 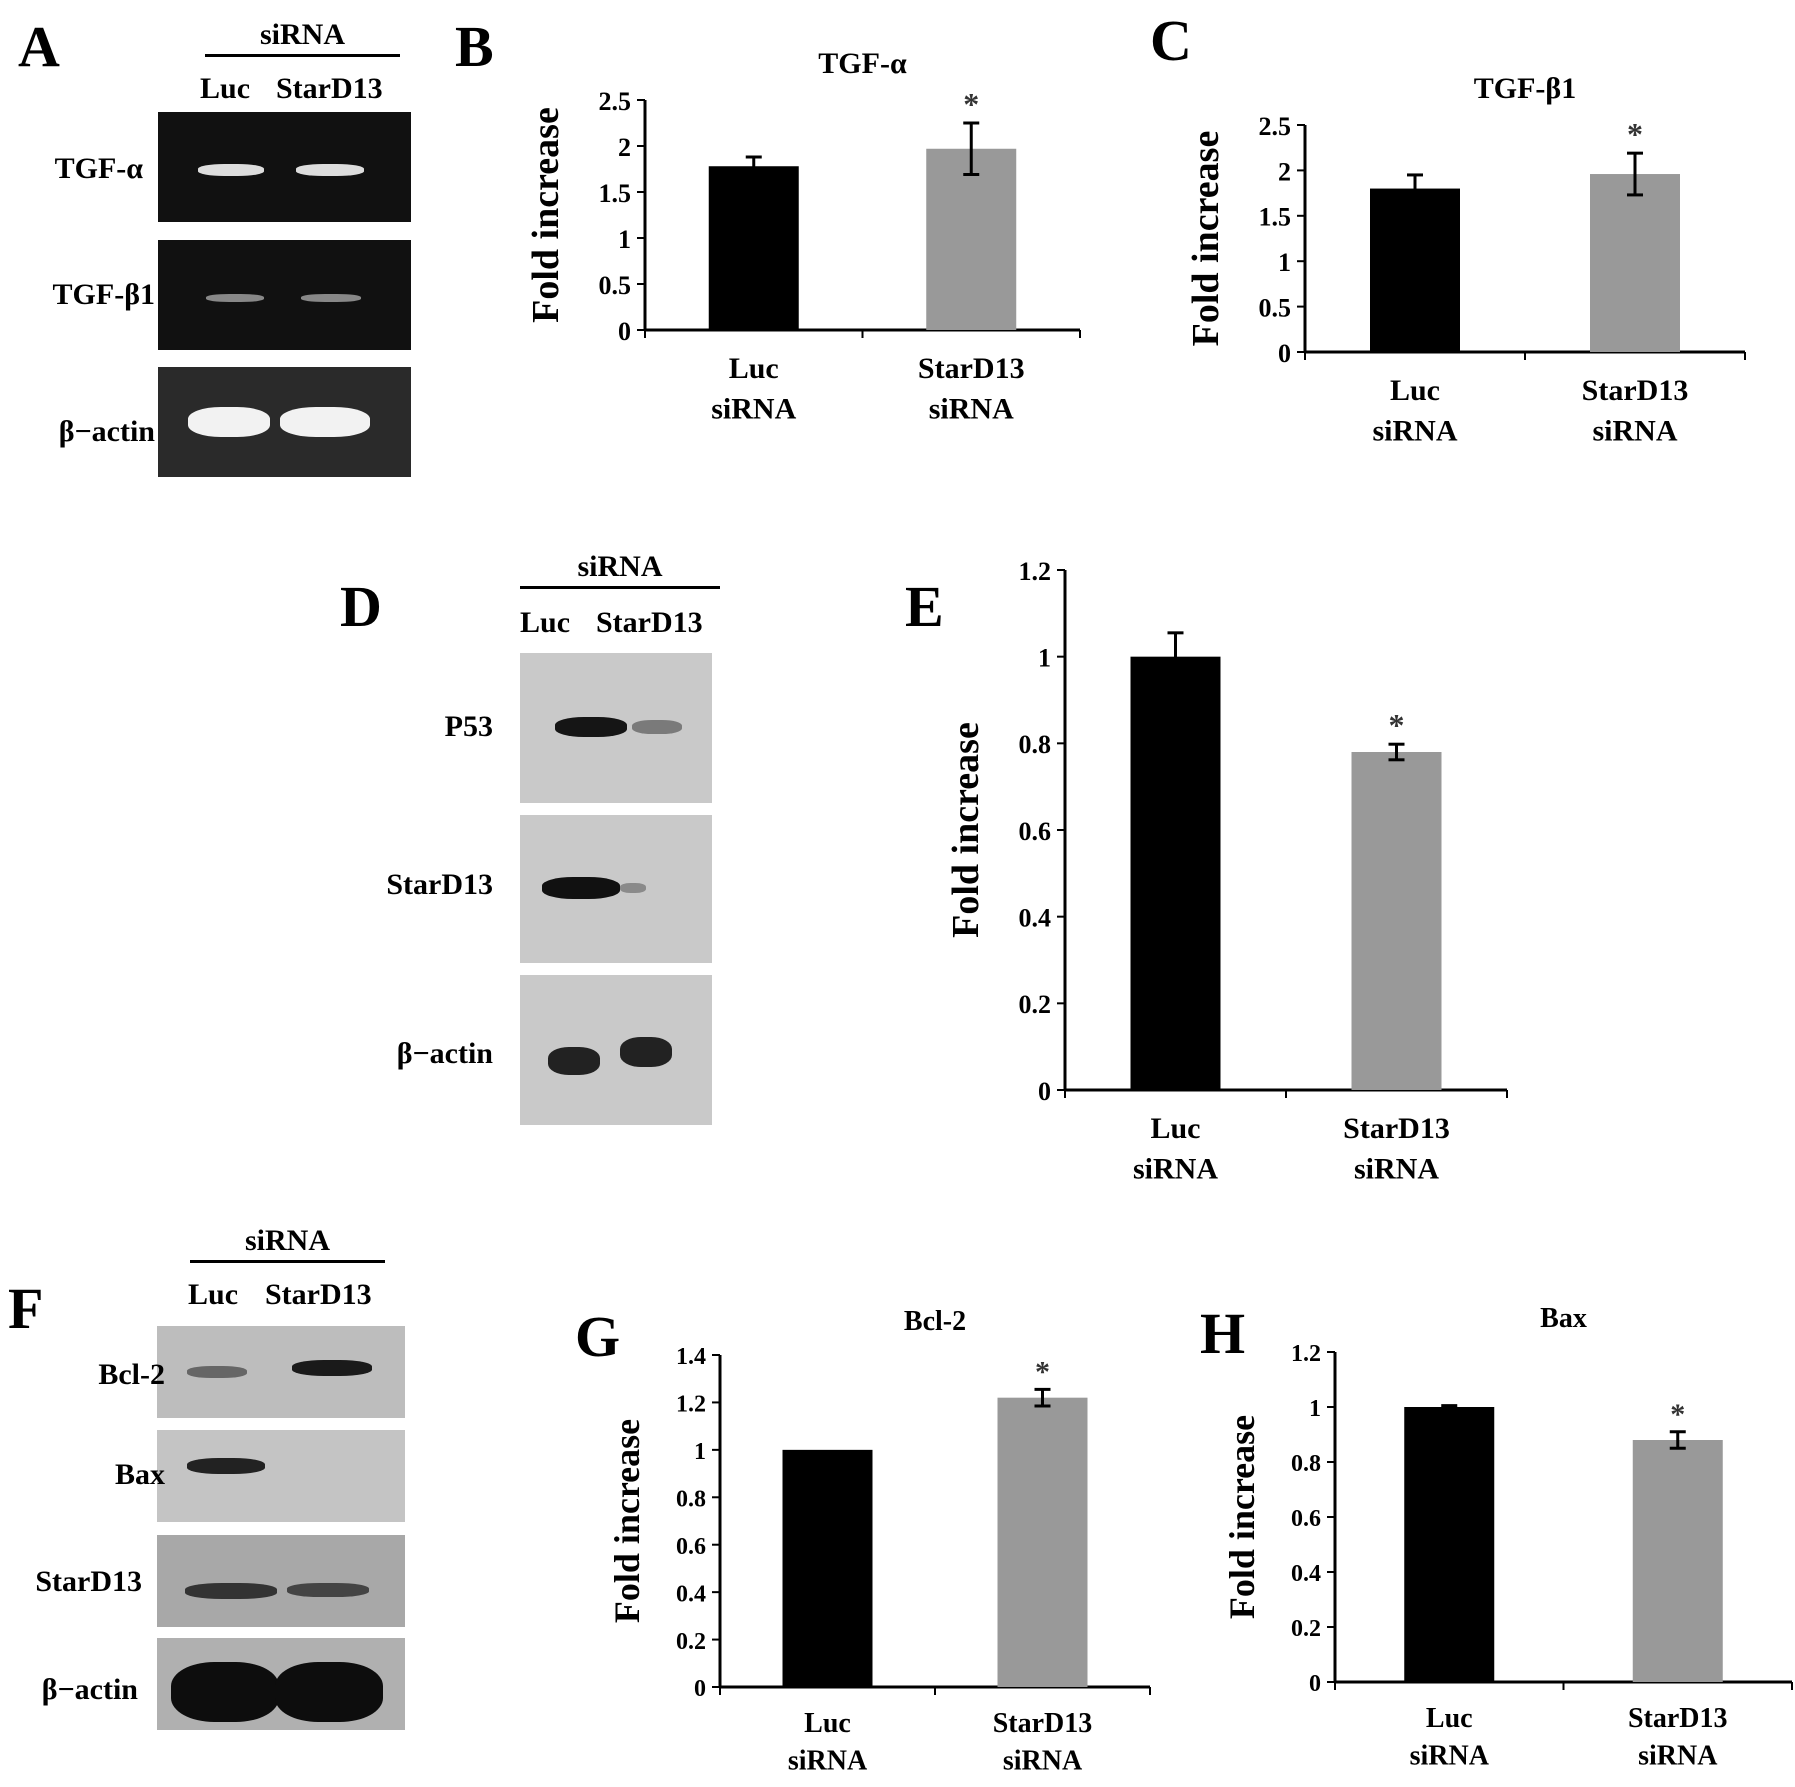 What do you see at coordinates (139, 1474) in the screenshot?
I see `gel-f-row-bax: Bax` at bounding box center [139, 1474].